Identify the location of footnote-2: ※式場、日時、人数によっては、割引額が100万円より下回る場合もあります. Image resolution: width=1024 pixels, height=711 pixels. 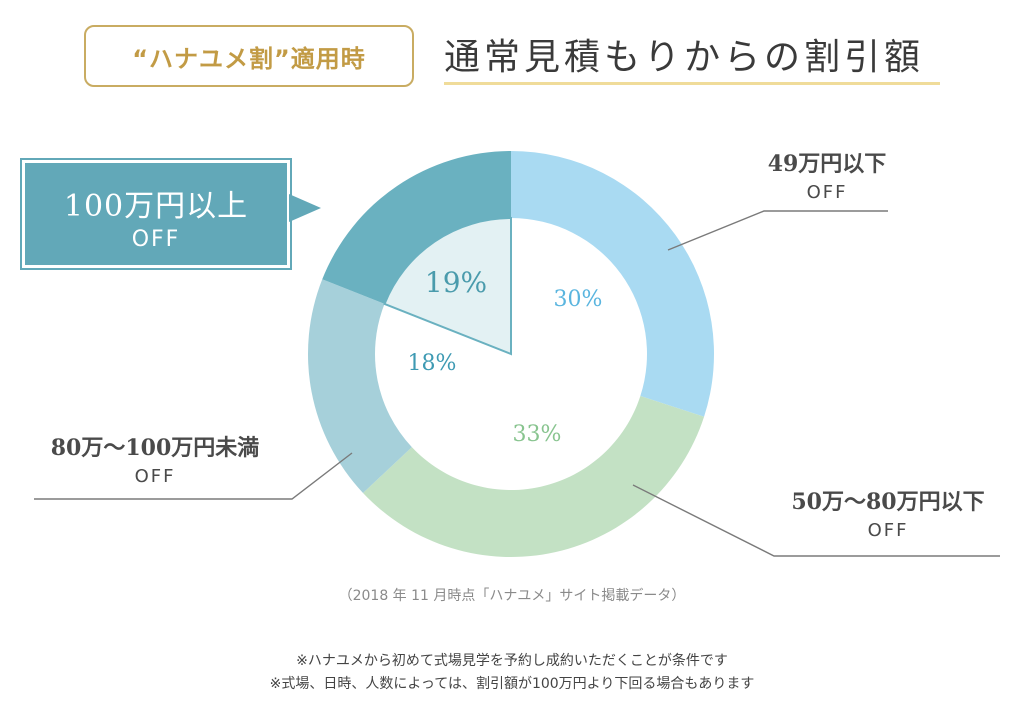
(512, 684).